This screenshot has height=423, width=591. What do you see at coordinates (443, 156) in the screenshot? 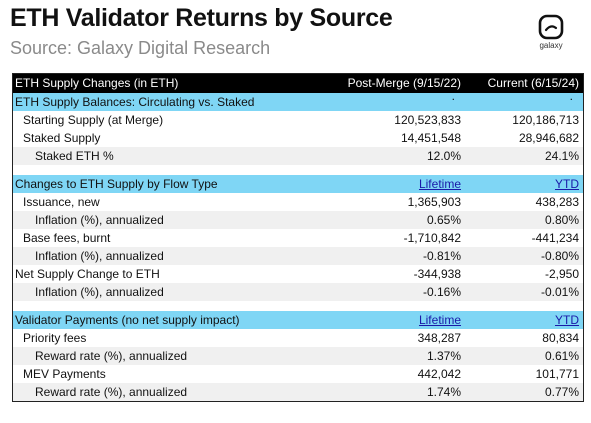
I see `row-value-post-merge: 12.0%` at bounding box center [443, 156].